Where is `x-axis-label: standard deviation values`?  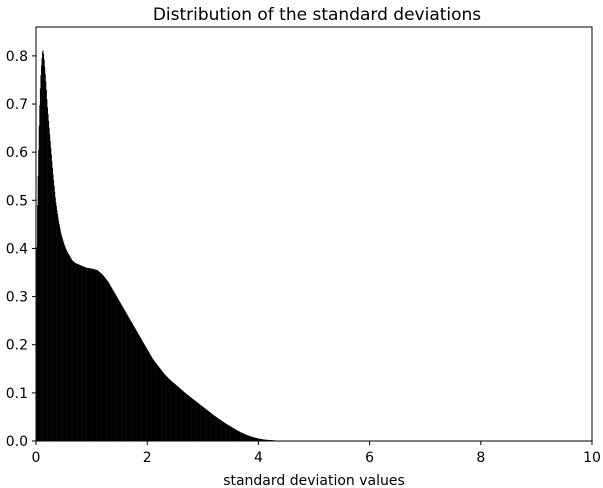 x-axis-label: standard deviation values is located at coordinates (314, 480).